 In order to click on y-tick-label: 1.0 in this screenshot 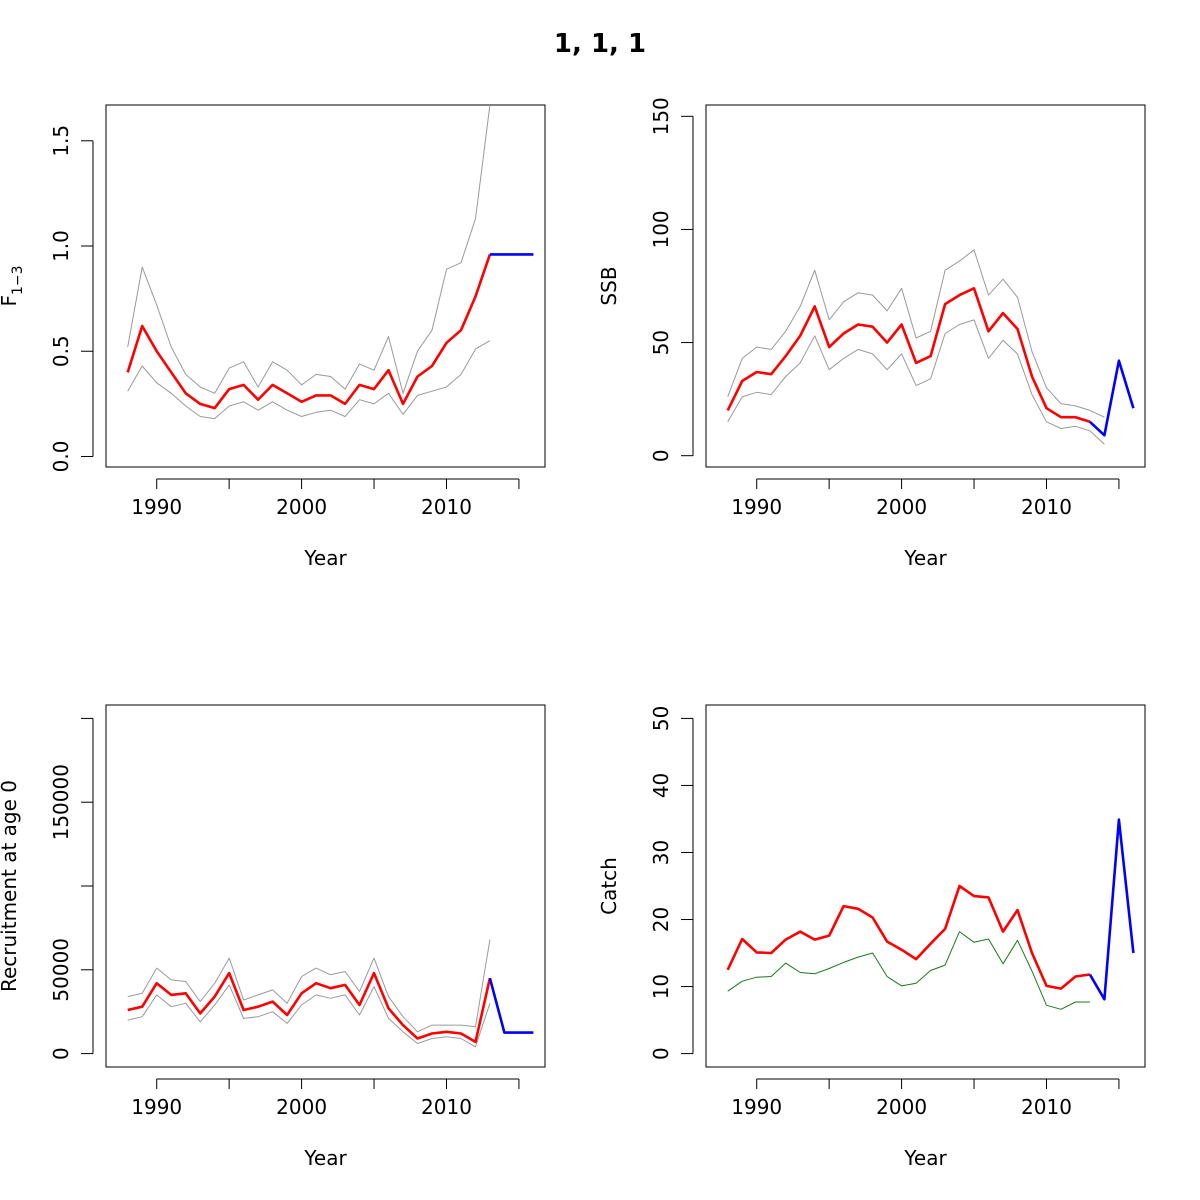, I will do `click(61, 246)`.